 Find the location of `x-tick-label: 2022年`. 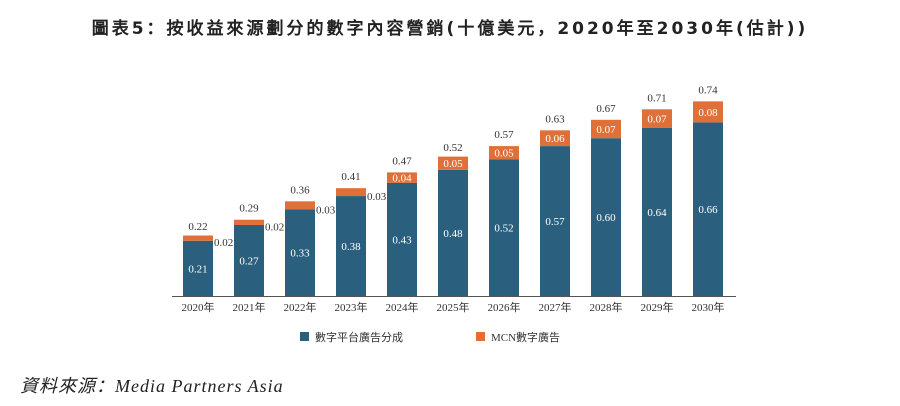

x-tick-label: 2022年 is located at coordinates (300, 307).